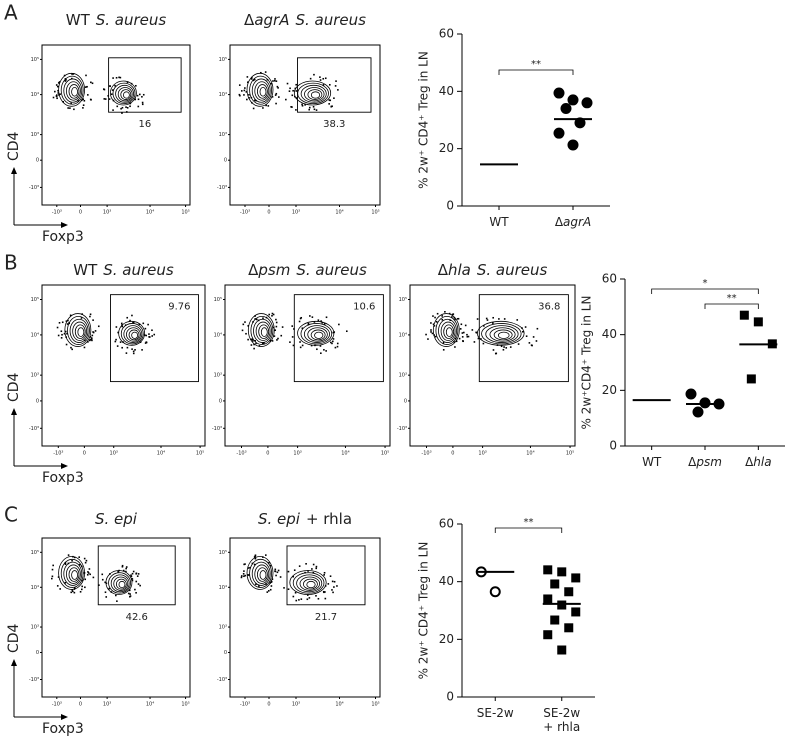 This screenshot has width=800, height=739. I want to click on rich-text: ΔagrA, so click(573, 222).